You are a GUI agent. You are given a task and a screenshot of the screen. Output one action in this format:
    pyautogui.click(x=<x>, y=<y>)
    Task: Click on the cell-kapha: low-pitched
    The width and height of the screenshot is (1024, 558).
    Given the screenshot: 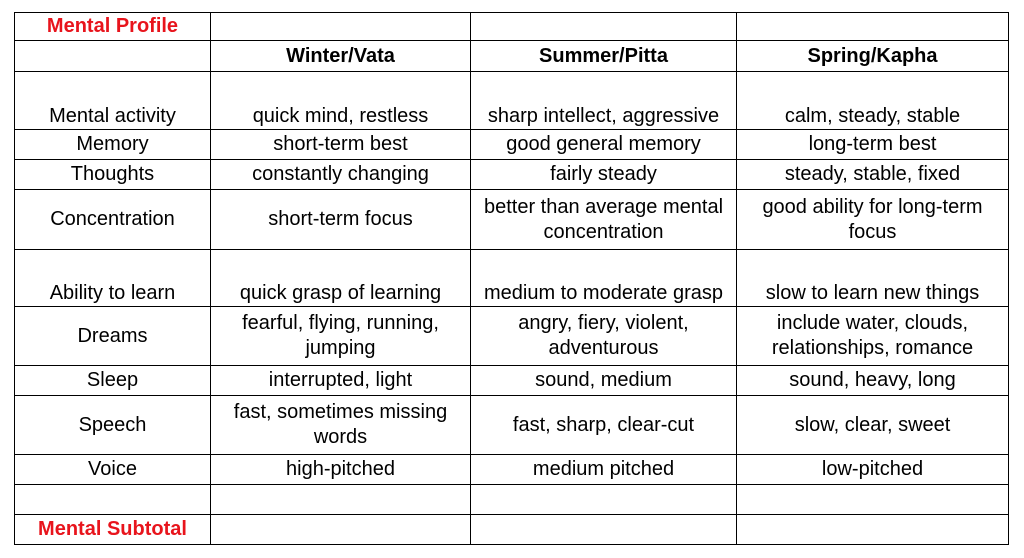 What is the action you would take?
    pyautogui.click(x=872, y=469)
    